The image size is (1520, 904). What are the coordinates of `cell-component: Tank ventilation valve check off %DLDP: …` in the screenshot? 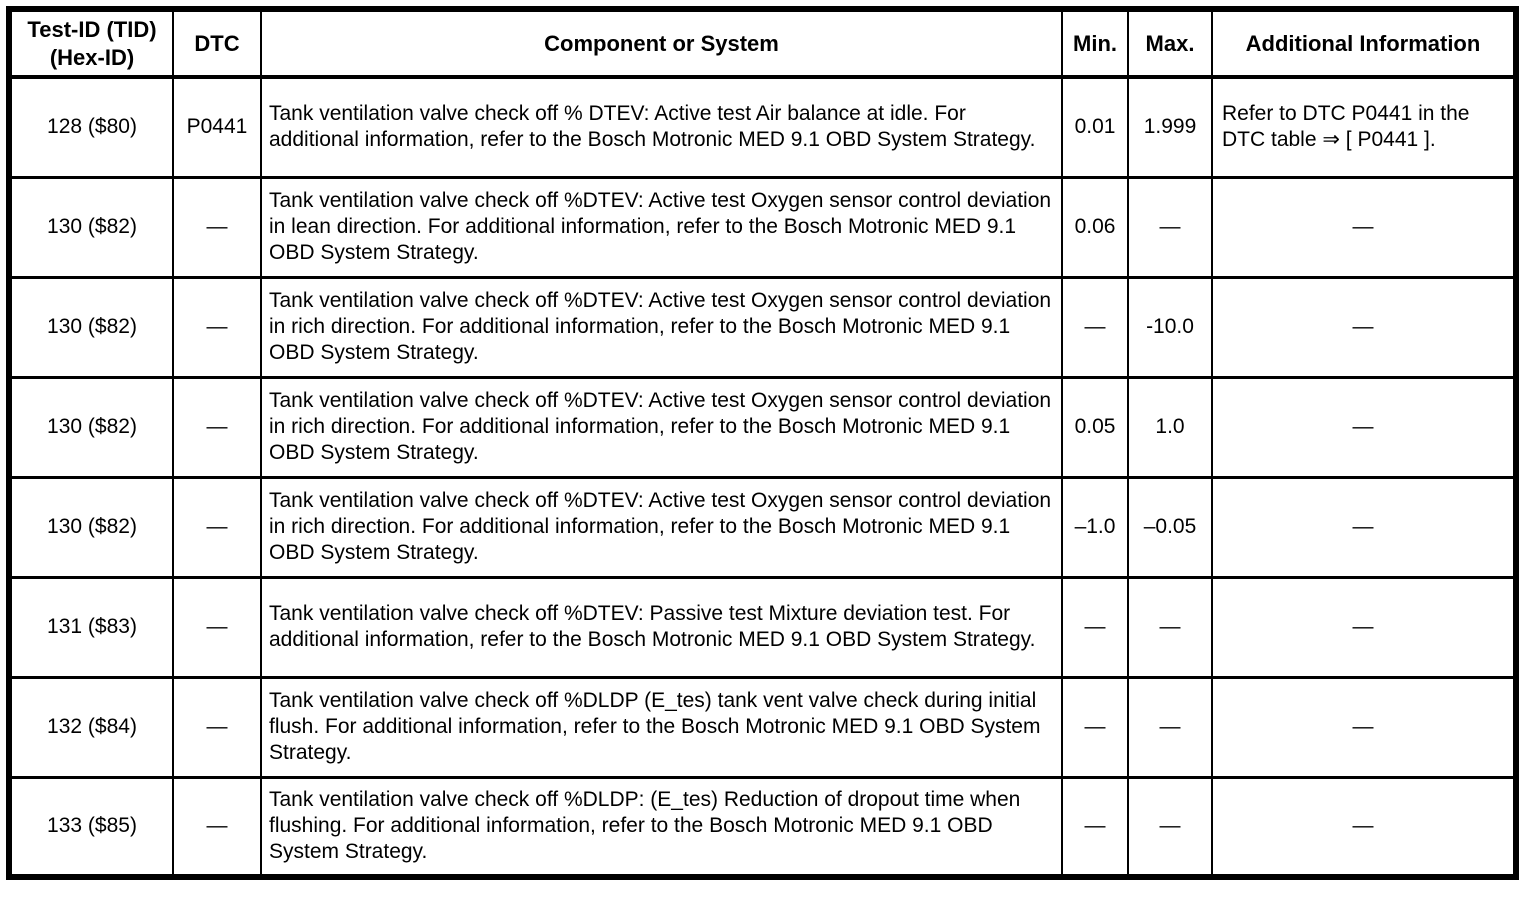 It's located at (661, 827).